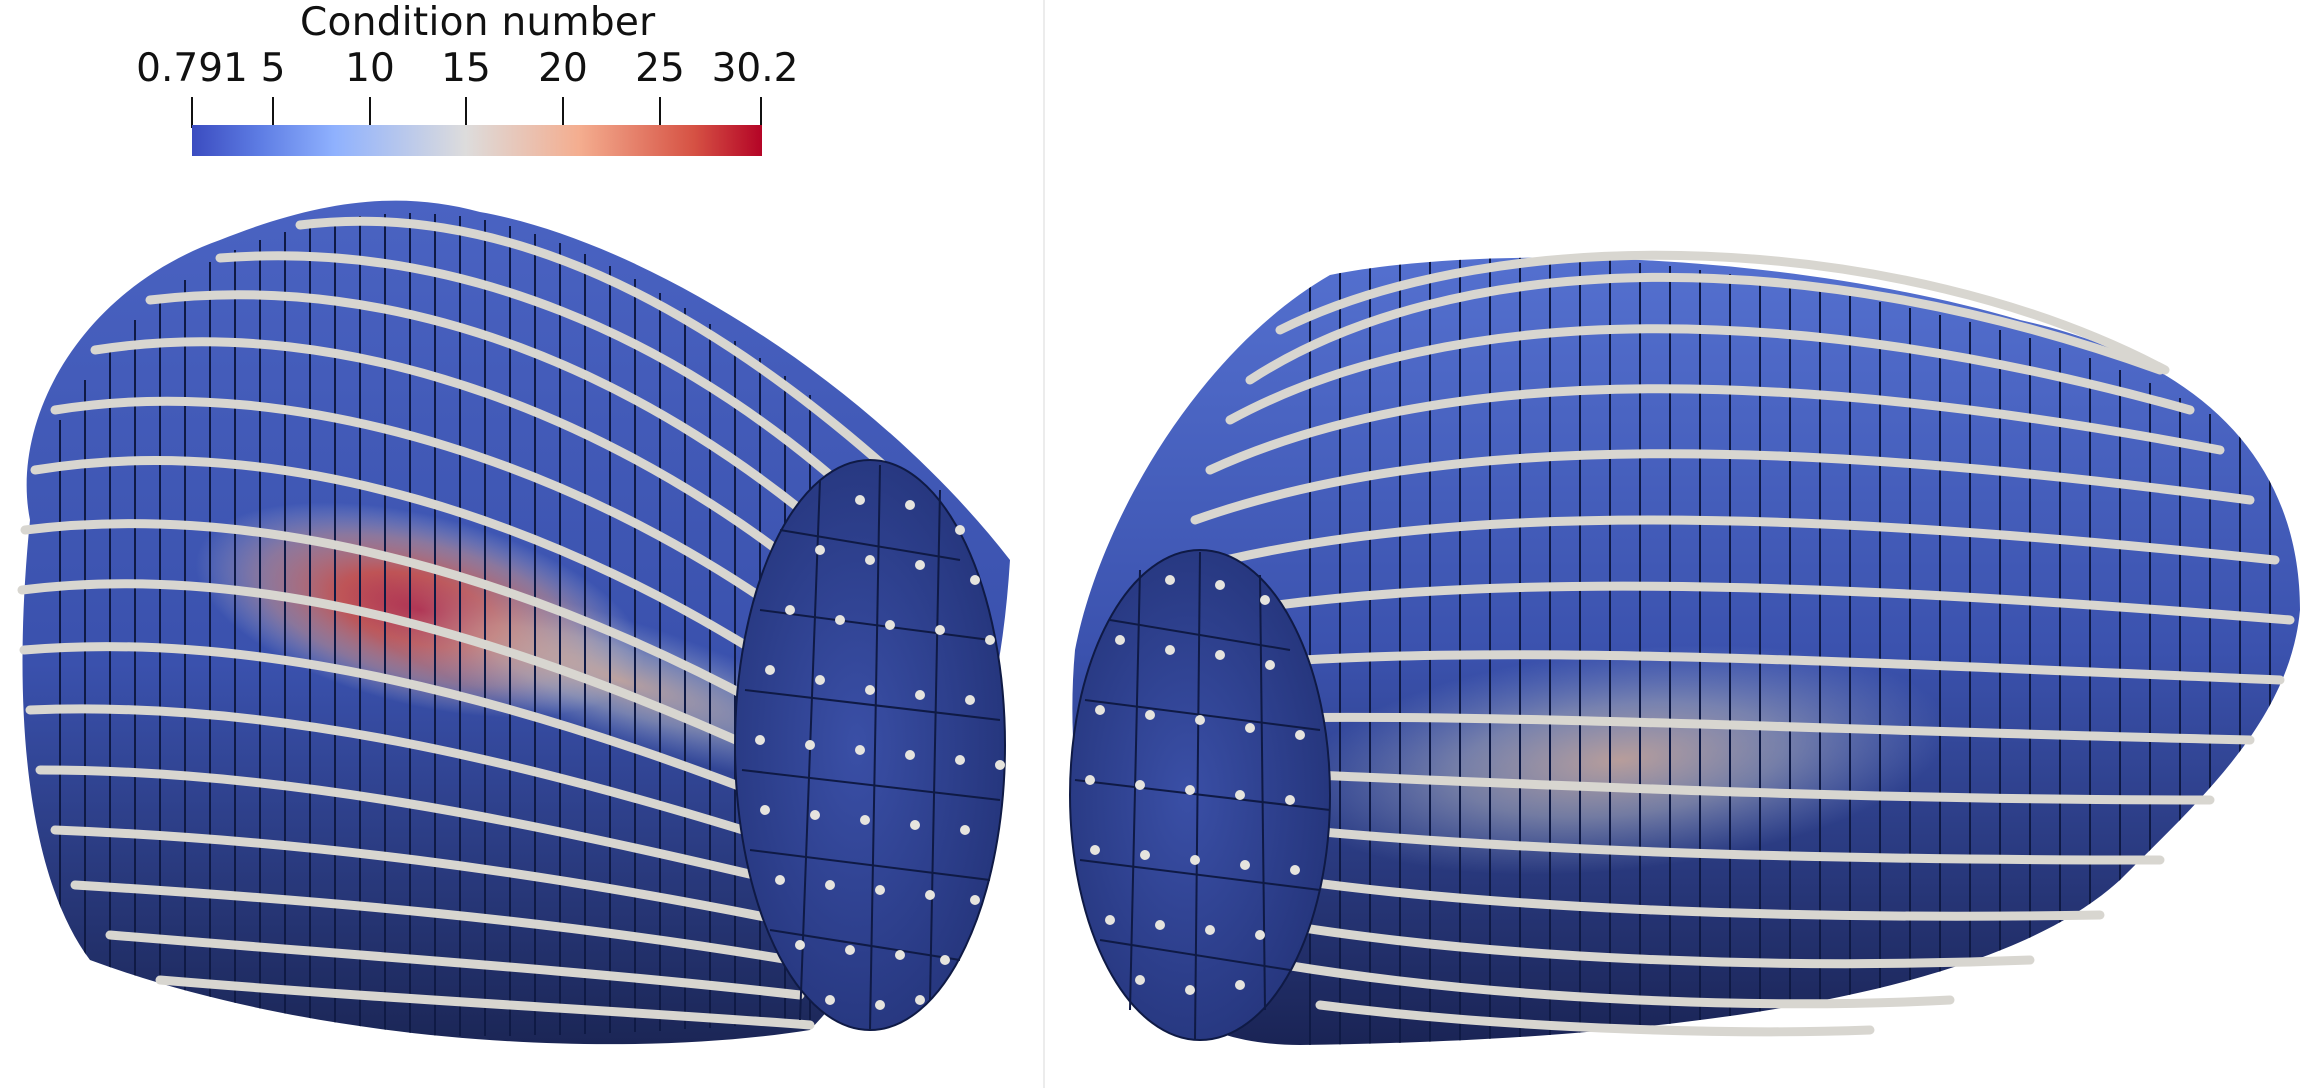  What do you see at coordinates (880, 752) in the screenshot?
I see `left-endcap-nodes` at bounding box center [880, 752].